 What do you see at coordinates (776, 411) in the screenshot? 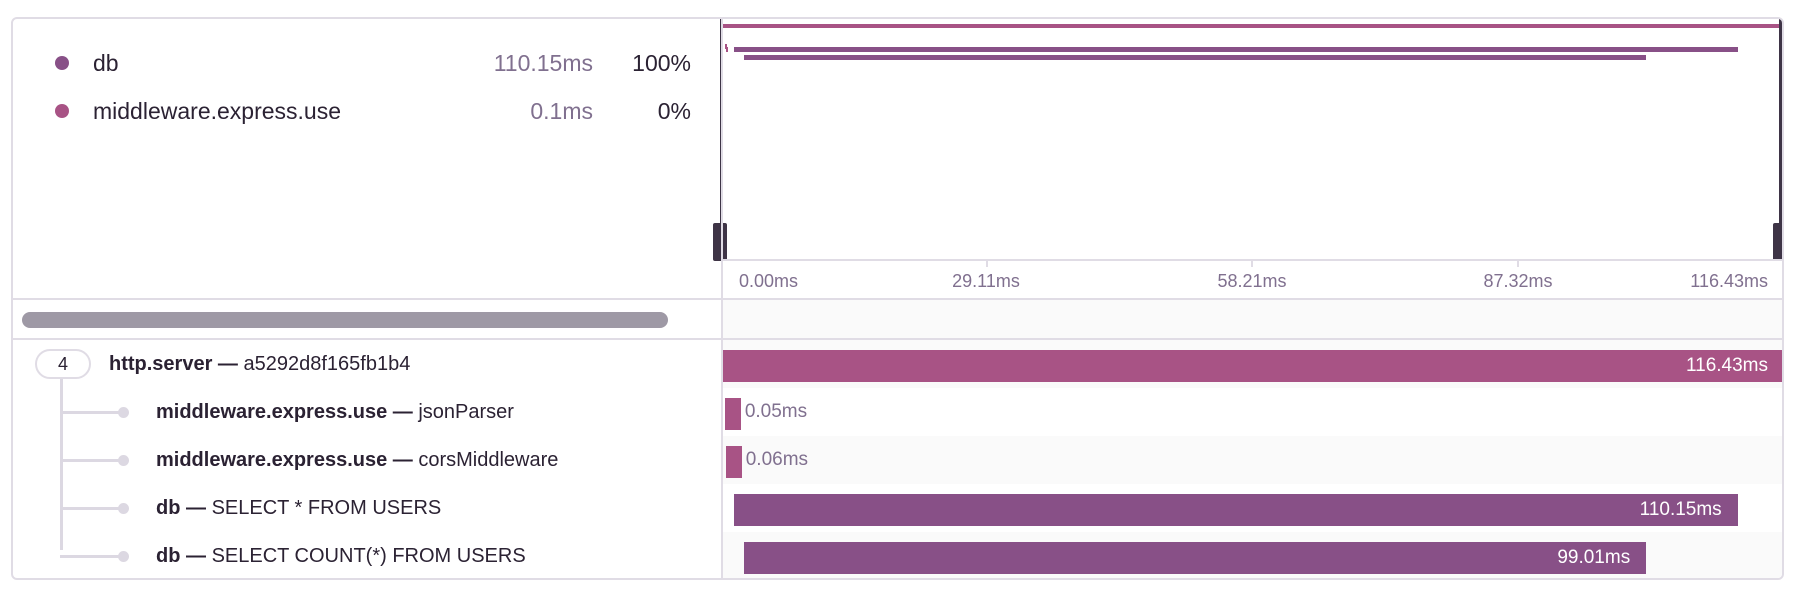
I see `span-duration: 0.05ms` at bounding box center [776, 411].